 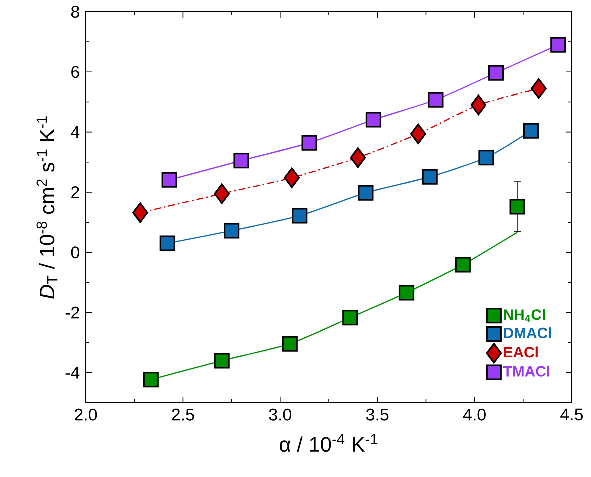 What do you see at coordinates (73, 373) in the screenshot?
I see `y-tick-label: -4` at bounding box center [73, 373].